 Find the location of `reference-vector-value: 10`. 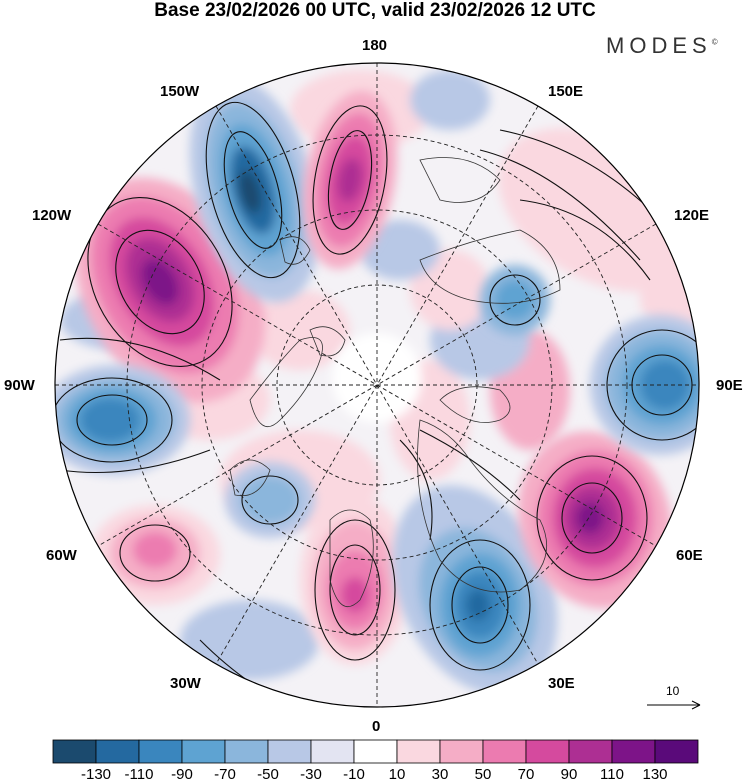

reference-vector-value: 10 is located at coordinates (673, 691).